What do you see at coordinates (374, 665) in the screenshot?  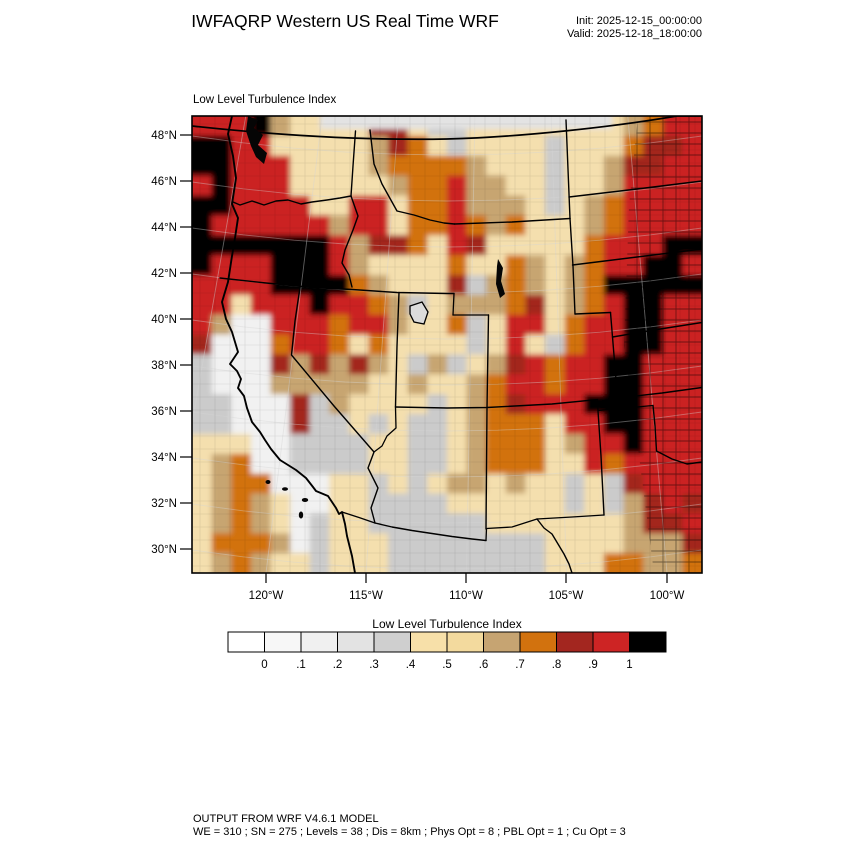 I see `svg-text: .3` at bounding box center [374, 665].